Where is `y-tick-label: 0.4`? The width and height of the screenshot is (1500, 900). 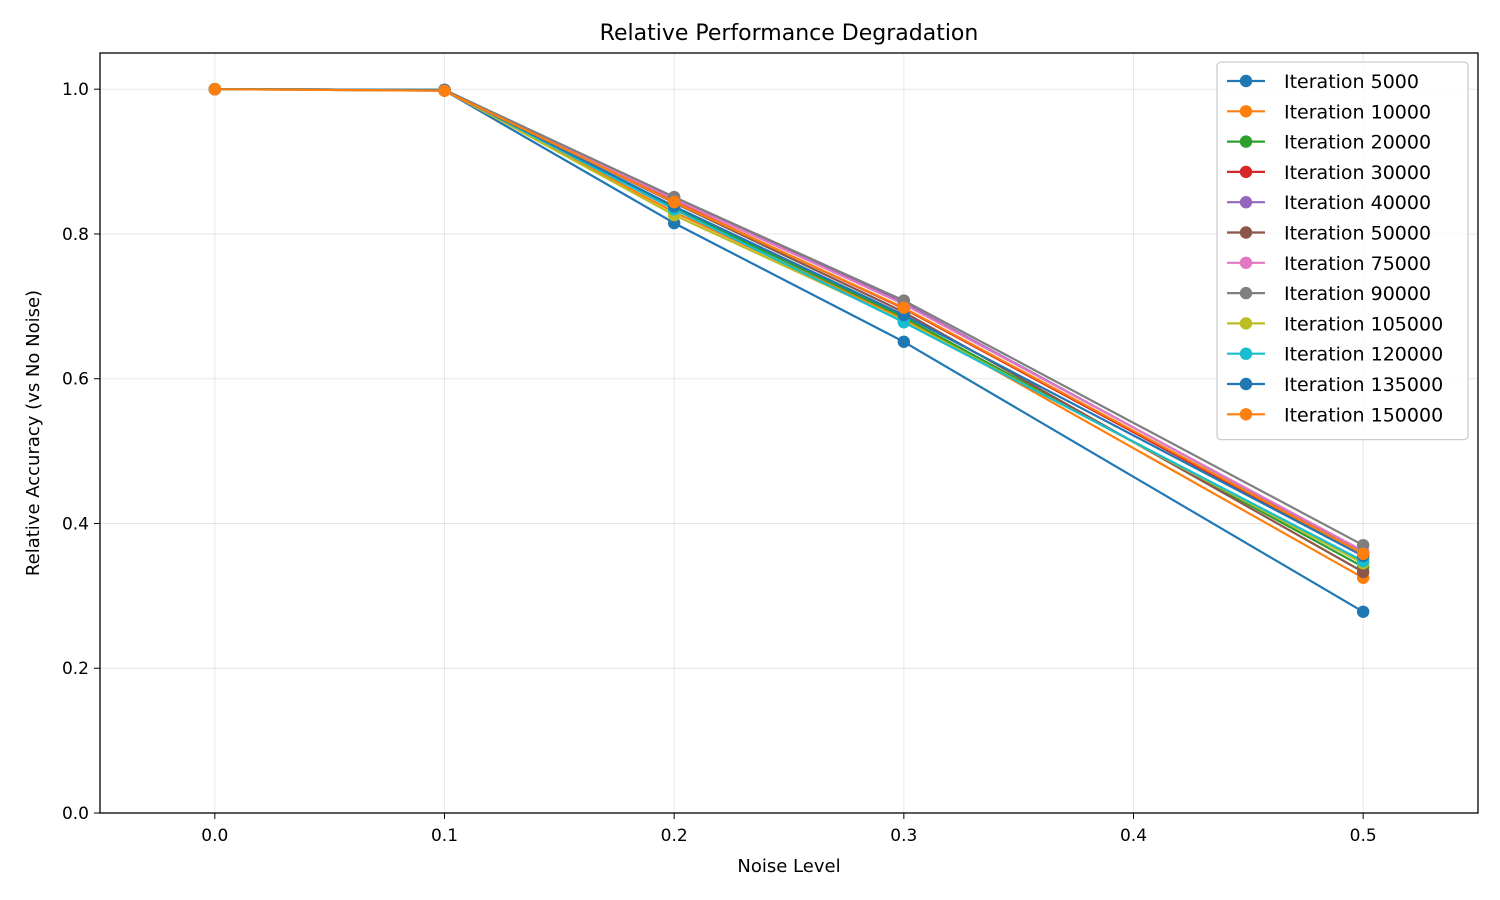 y-tick-label: 0.4 is located at coordinates (75, 524).